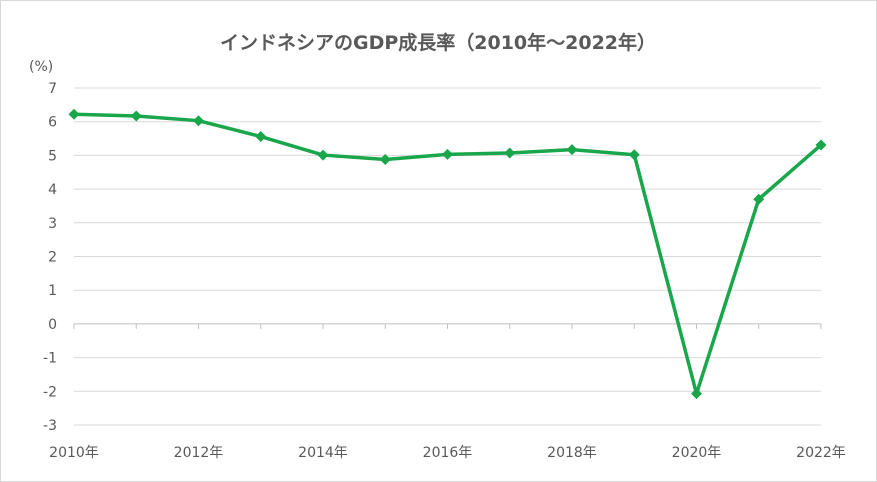  What do you see at coordinates (41, 67) in the screenshot?
I see `y-axis-unit-label: (%)` at bounding box center [41, 67].